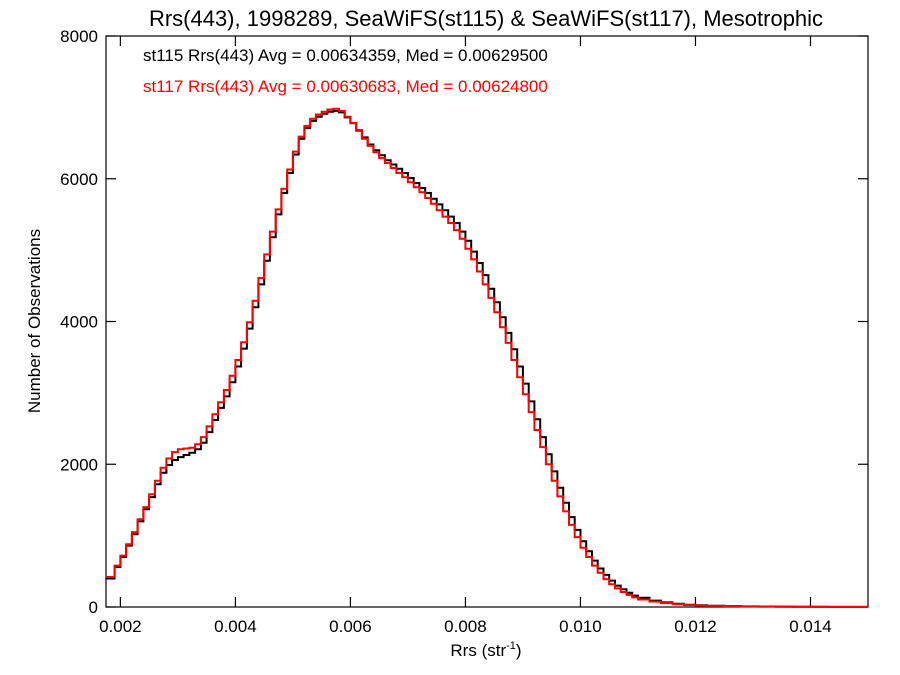 This screenshot has height=675, width=900. Describe the element at coordinates (519, 650) in the screenshot. I see `x-axis-label-tail: )` at that location.